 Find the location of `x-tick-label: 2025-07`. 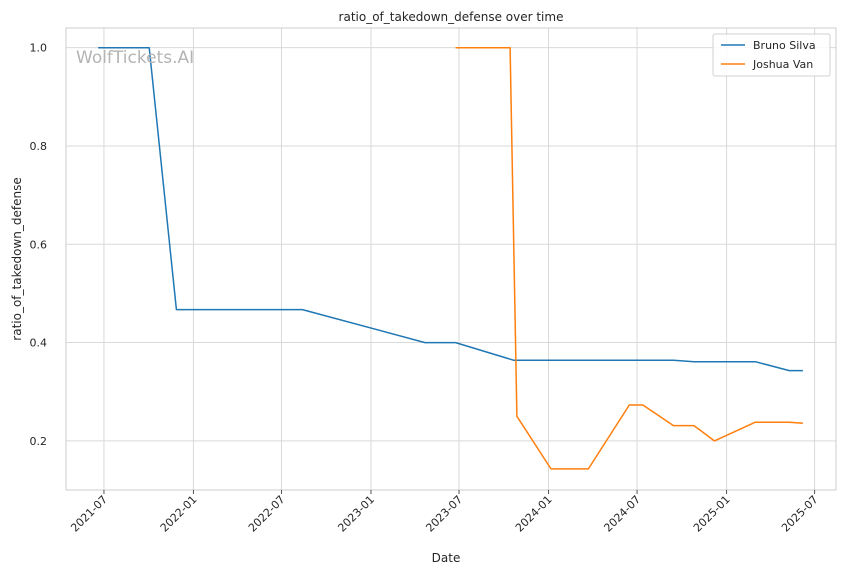

x-tick-label: 2025-07 is located at coordinates (800, 514).